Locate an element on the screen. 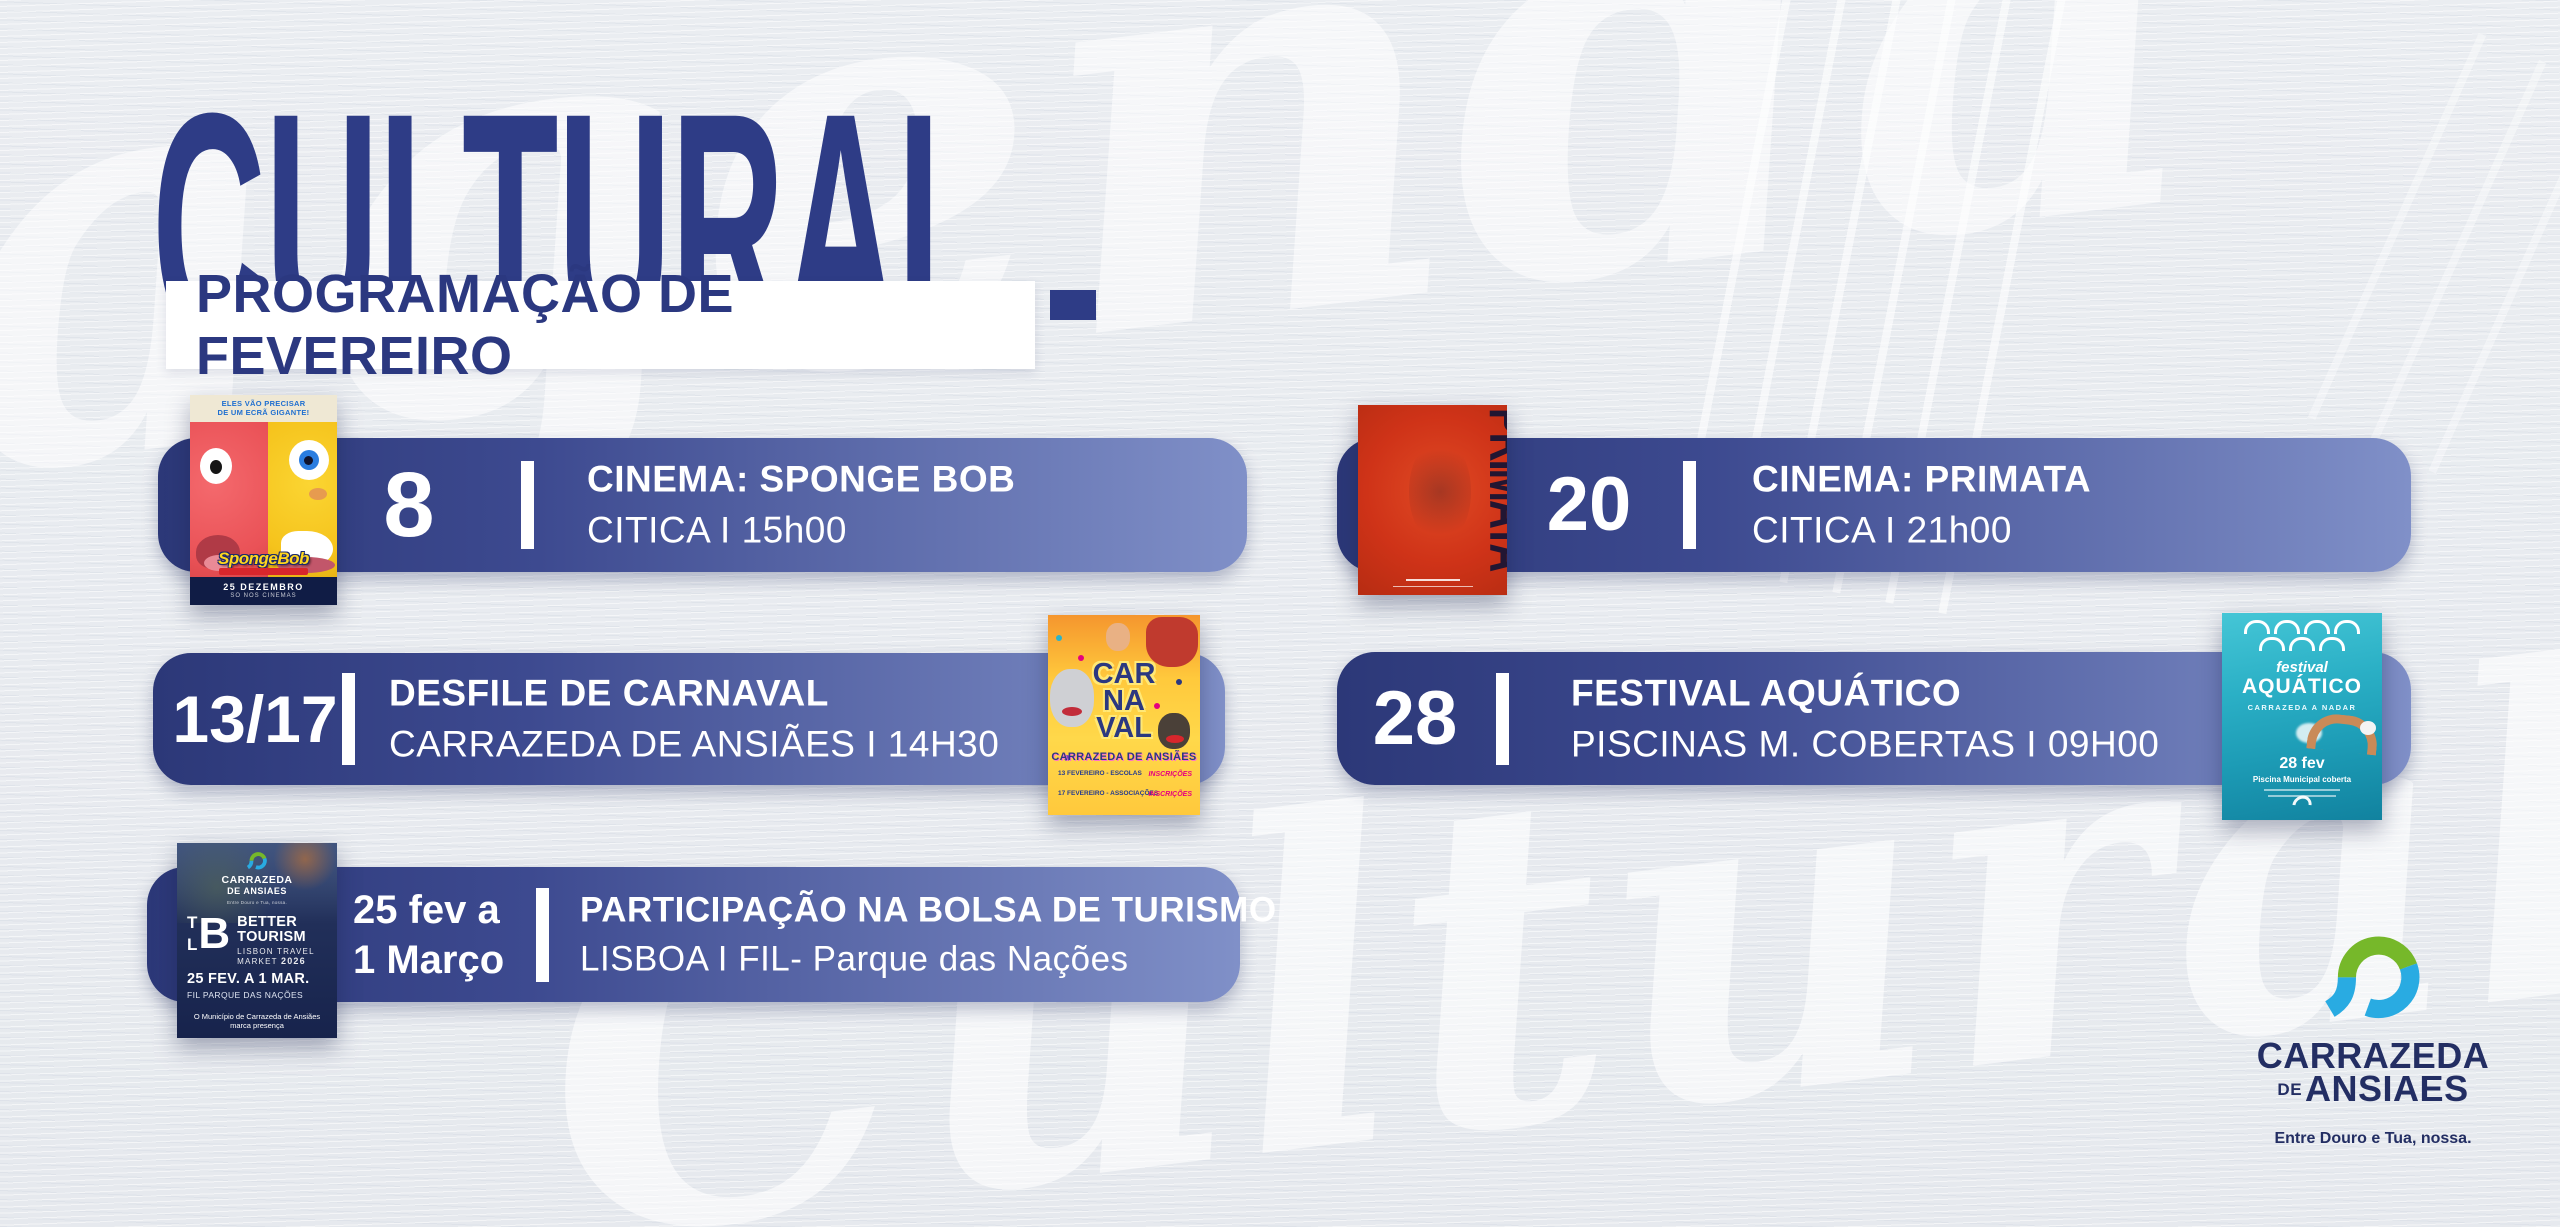 Image resolution: width=2560 pixels, height=1227 pixels. poster-sponge-artwork is located at coordinates (263, 499).